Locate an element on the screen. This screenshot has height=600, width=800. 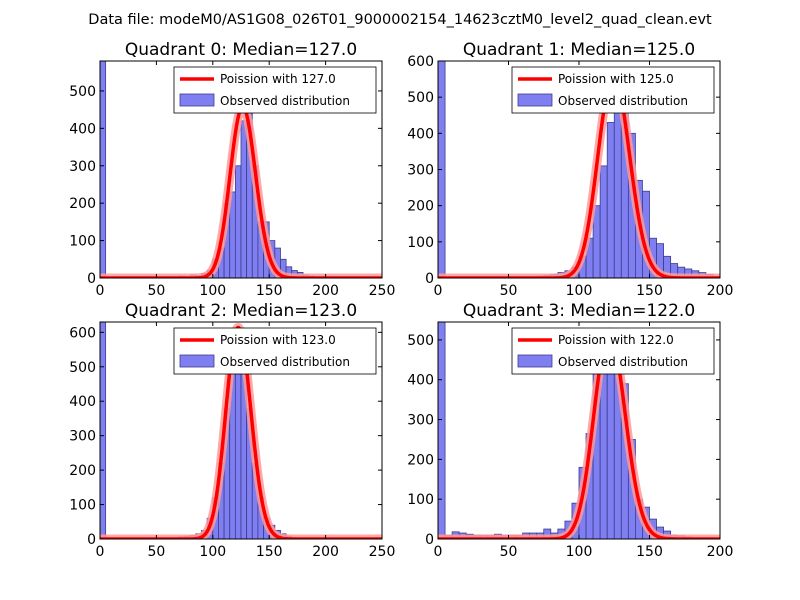
quadrant-1-ytick-label: 200 is located at coordinates (420, 207).